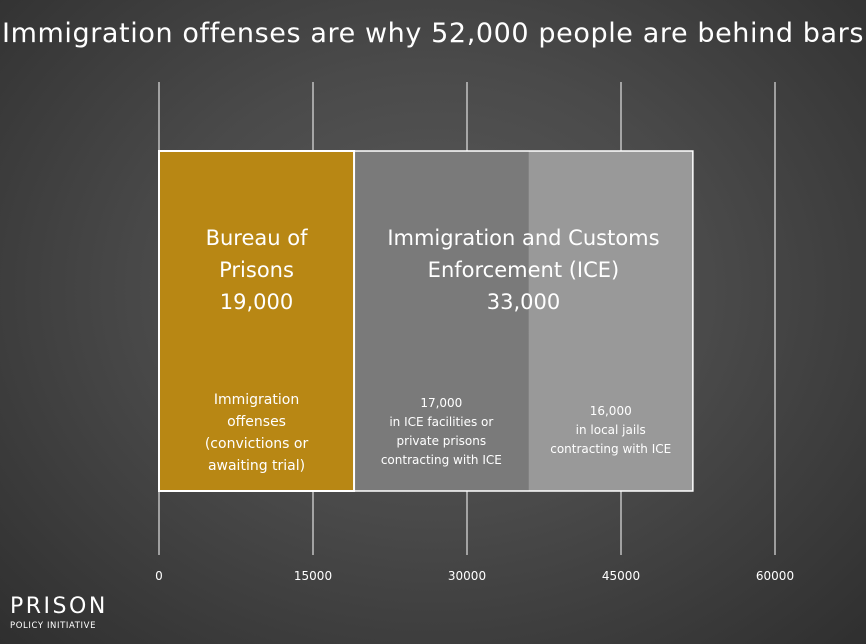  I want to click on segment-detail-label: awaiting trial), so click(256, 466).